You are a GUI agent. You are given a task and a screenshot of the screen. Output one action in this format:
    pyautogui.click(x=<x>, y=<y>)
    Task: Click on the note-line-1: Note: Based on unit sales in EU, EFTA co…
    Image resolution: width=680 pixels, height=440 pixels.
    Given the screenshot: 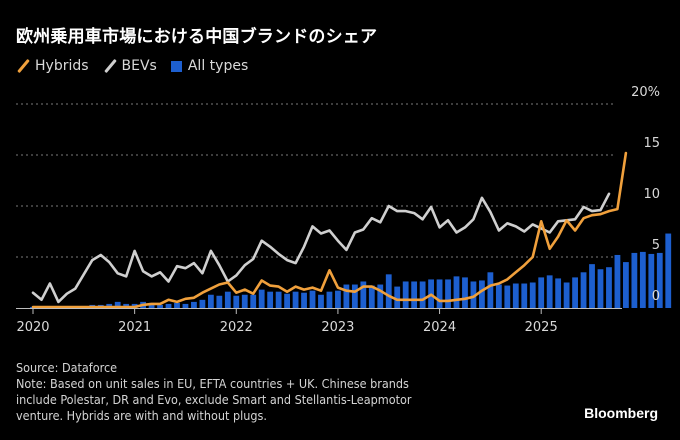 What is the action you would take?
    pyautogui.click(x=212, y=383)
    